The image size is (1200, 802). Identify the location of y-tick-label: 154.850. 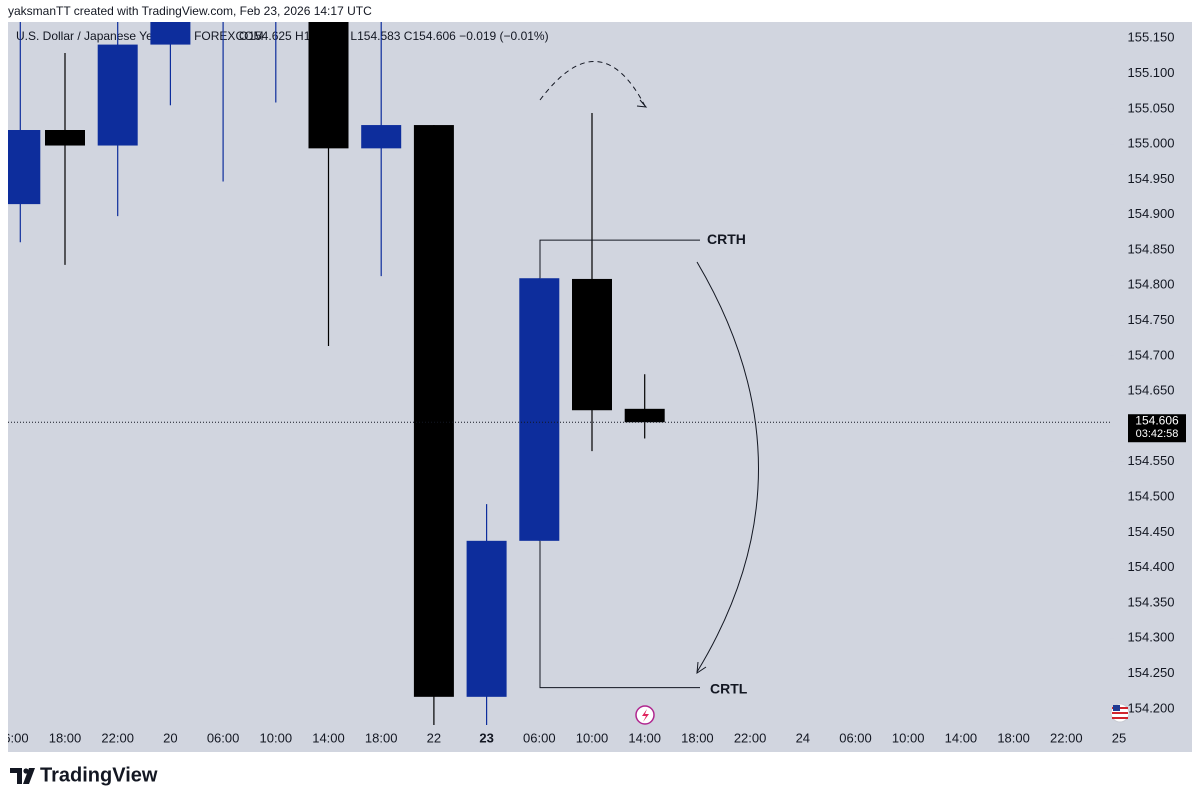
(1151, 248).